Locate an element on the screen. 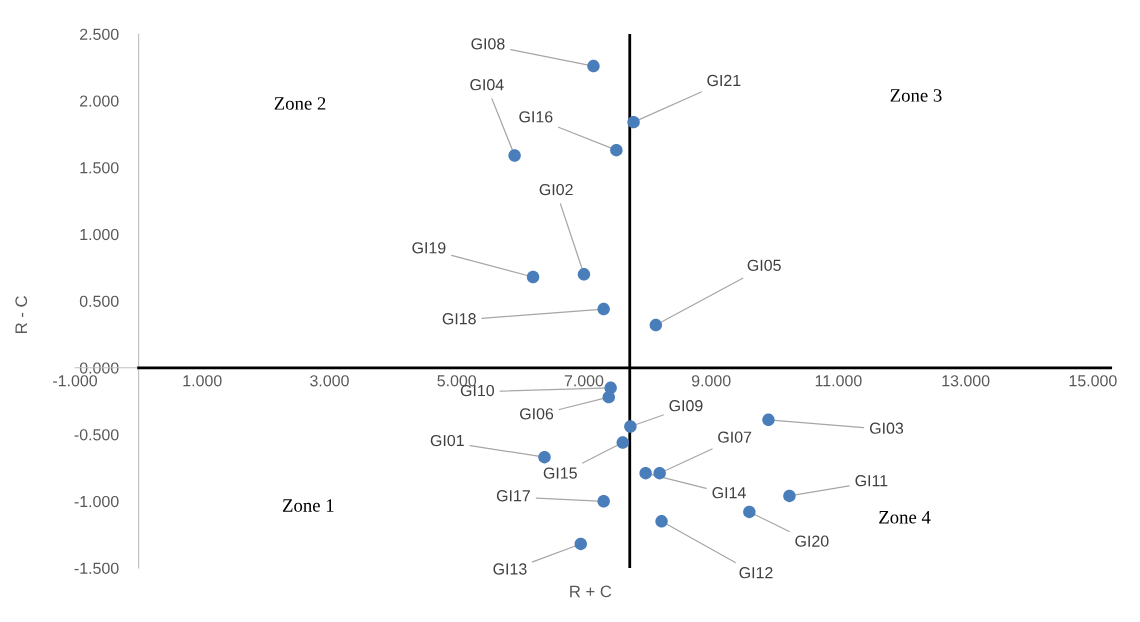  annotation: GI20 is located at coordinates (812, 541).